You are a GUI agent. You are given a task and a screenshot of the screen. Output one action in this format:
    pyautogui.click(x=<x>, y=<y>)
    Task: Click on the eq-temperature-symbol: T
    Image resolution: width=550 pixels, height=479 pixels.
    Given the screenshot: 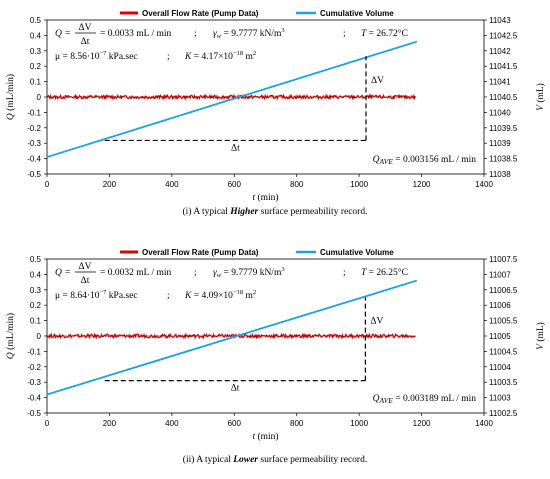 What is the action you would take?
    pyautogui.click(x=364, y=273)
    